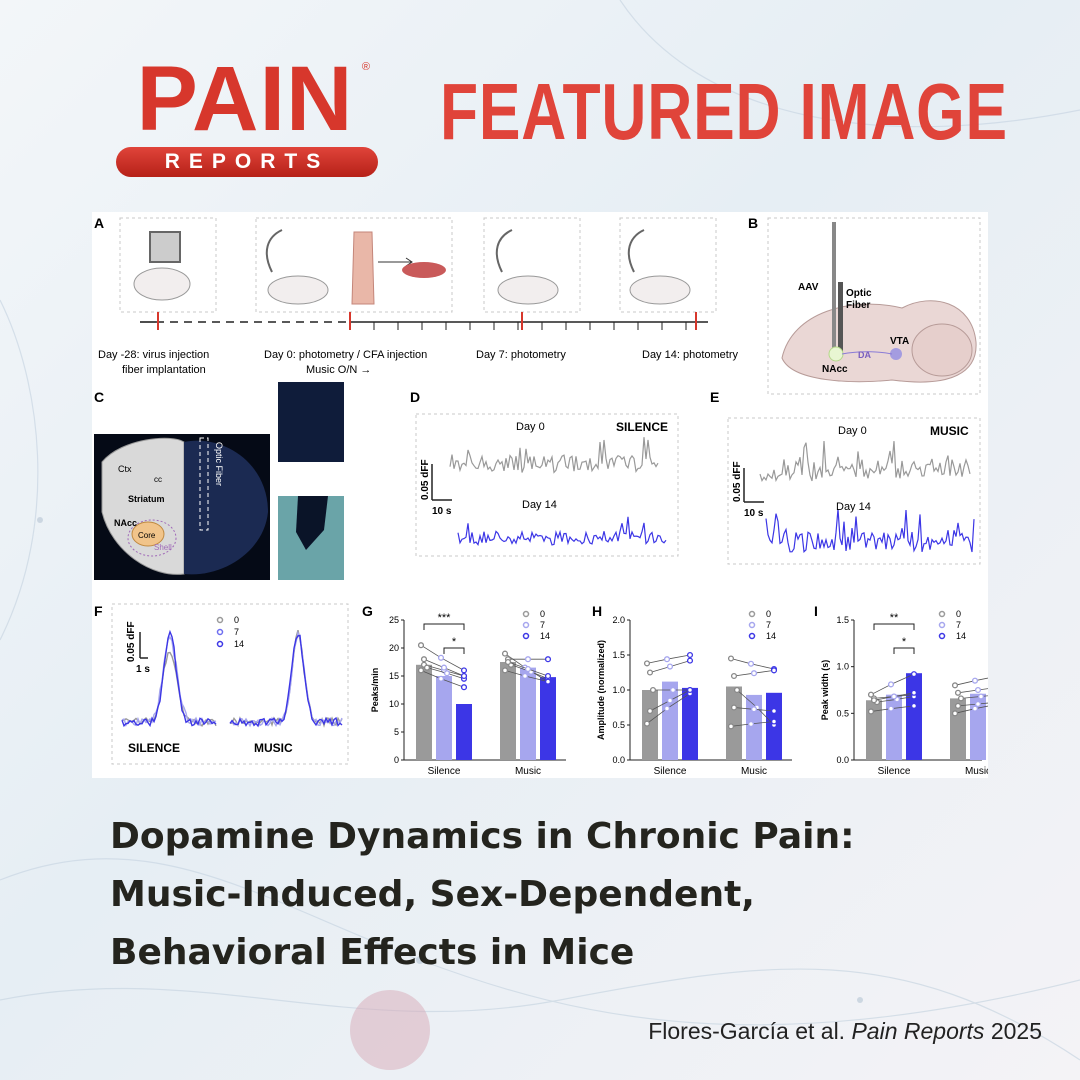  I want to click on trace-music-day14, so click(870, 531).